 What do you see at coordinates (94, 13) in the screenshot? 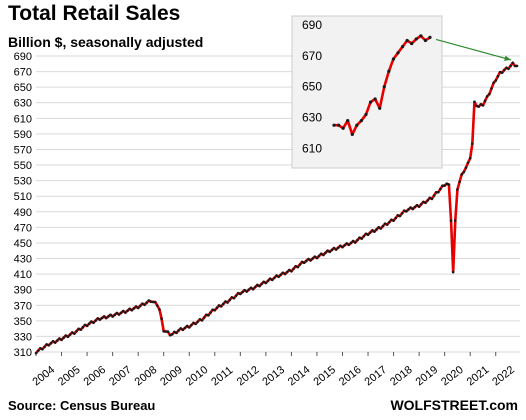
I see `chart-title: Total Retail Sales` at bounding box center [94, 13].